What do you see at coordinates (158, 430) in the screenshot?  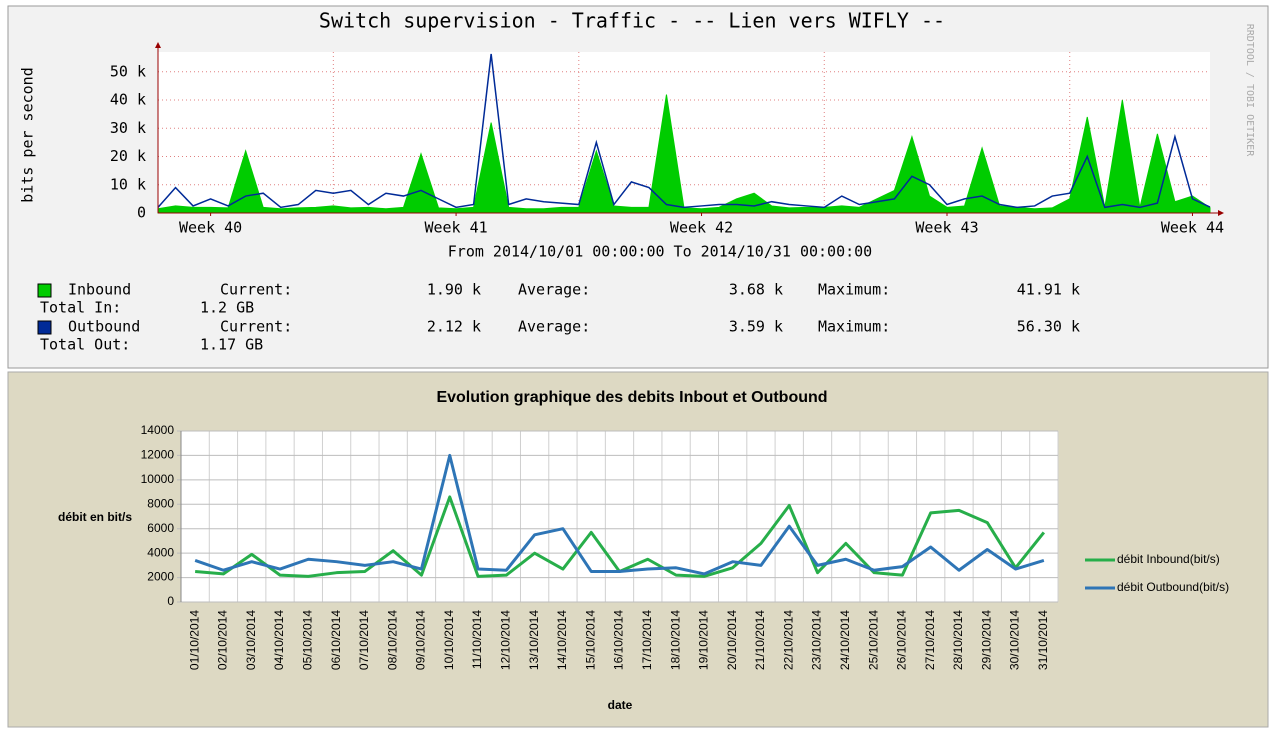 I see `y-tick-label: 14000` at bounding box center [158, 430].